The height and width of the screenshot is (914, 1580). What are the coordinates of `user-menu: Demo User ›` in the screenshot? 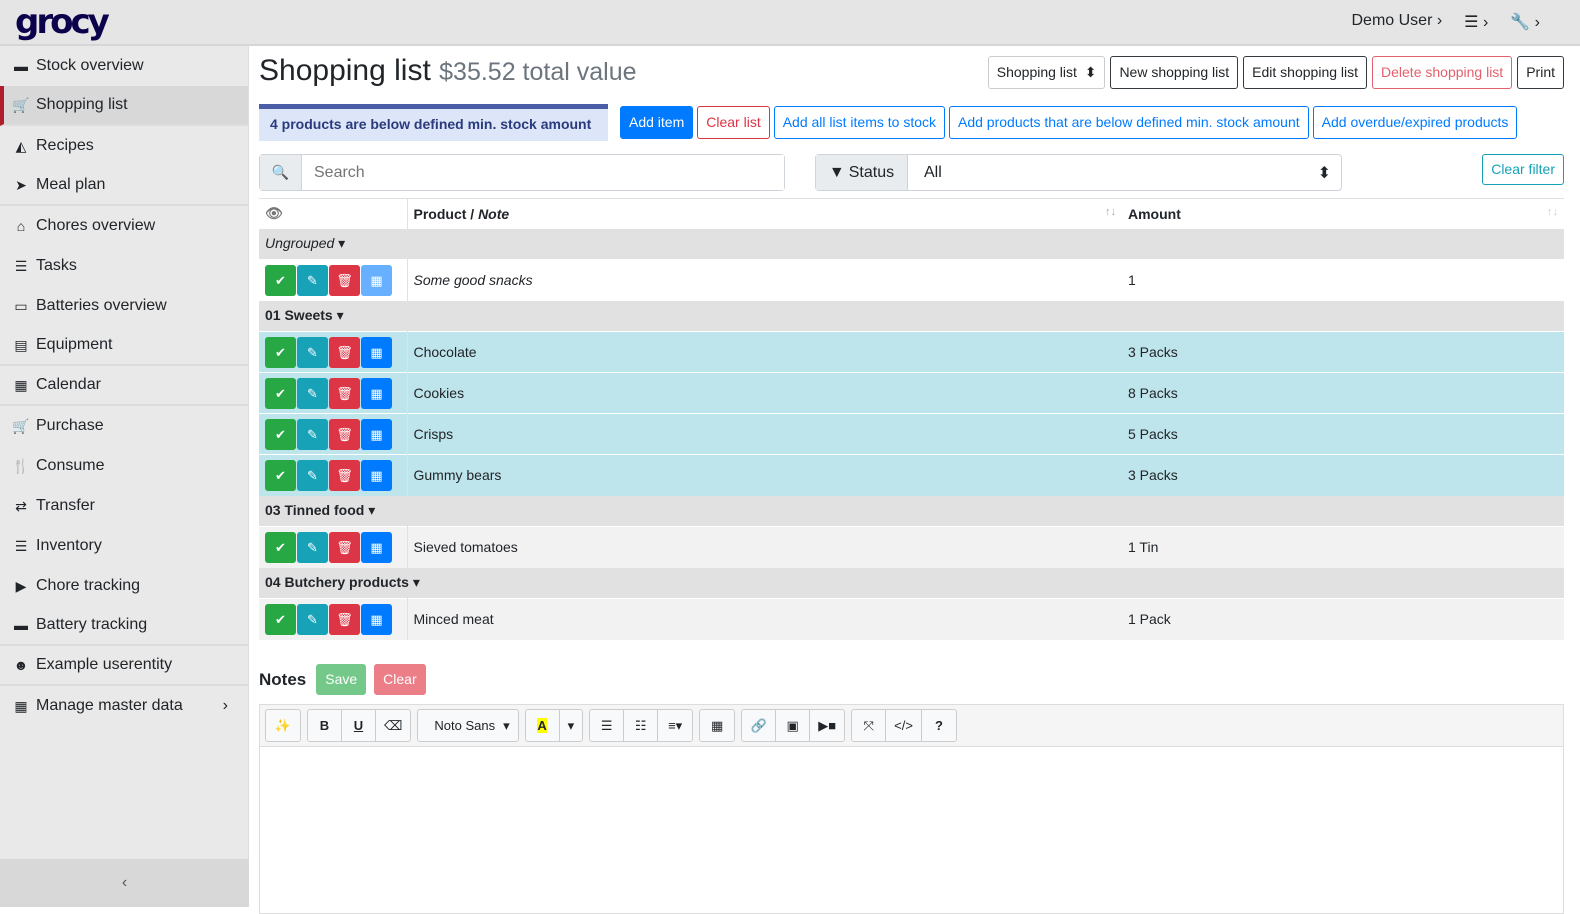 It's located at (1397, 20).